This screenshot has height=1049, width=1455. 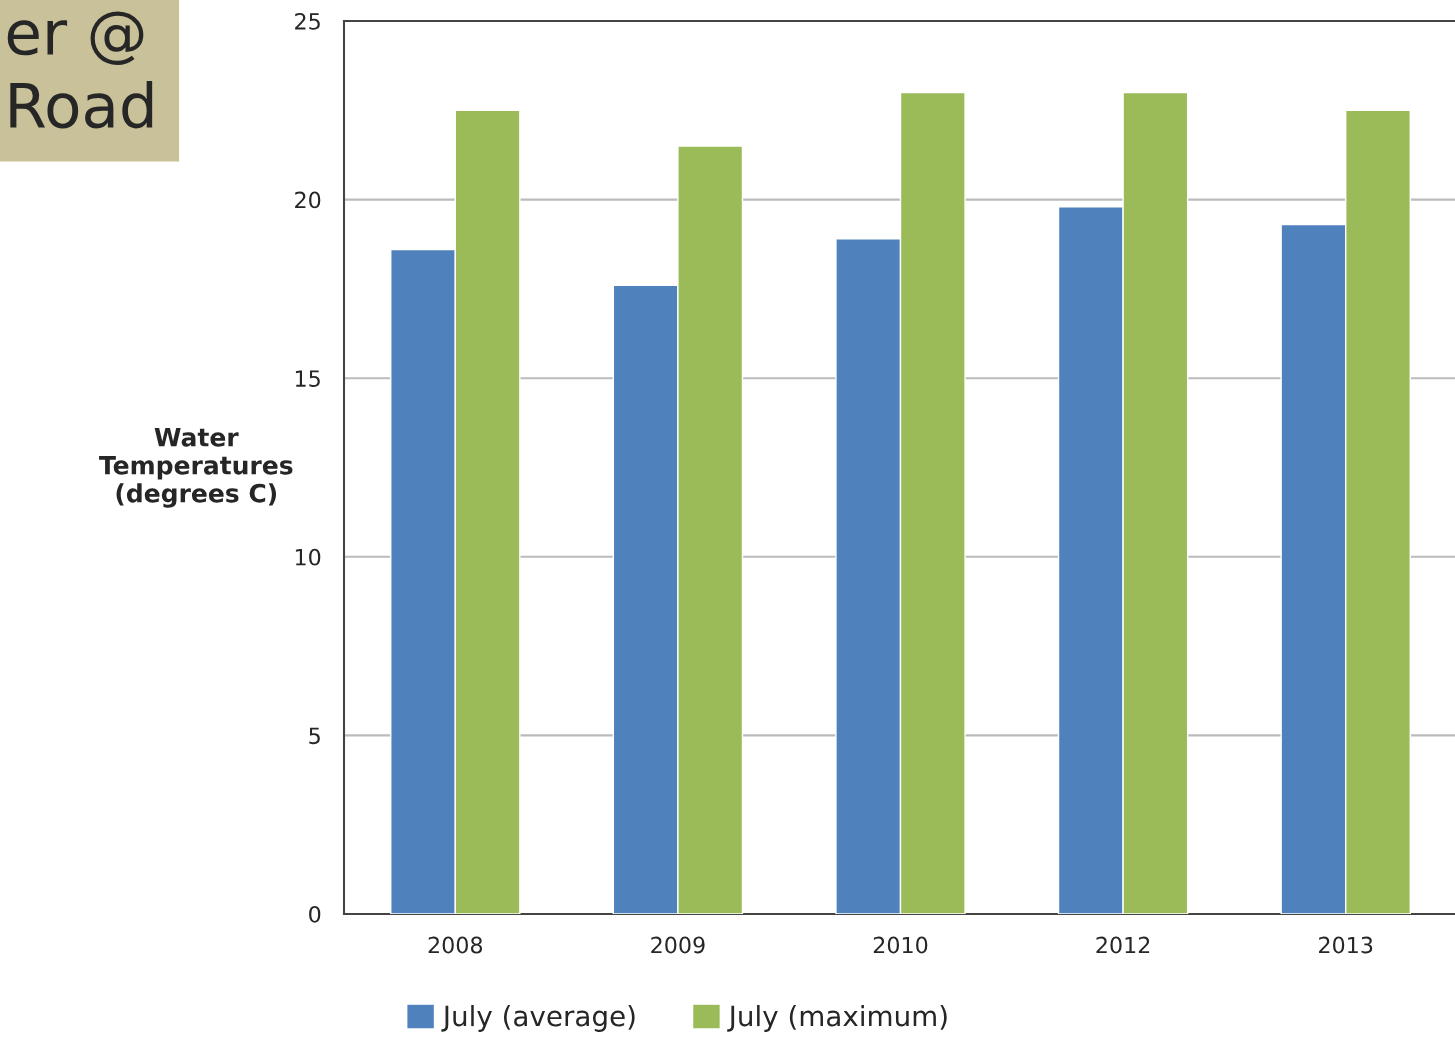 What do you see at coordinates (678, 945) in the screenshot?
I see `x-tick-label: 2009` at bounding box center [678, 945].